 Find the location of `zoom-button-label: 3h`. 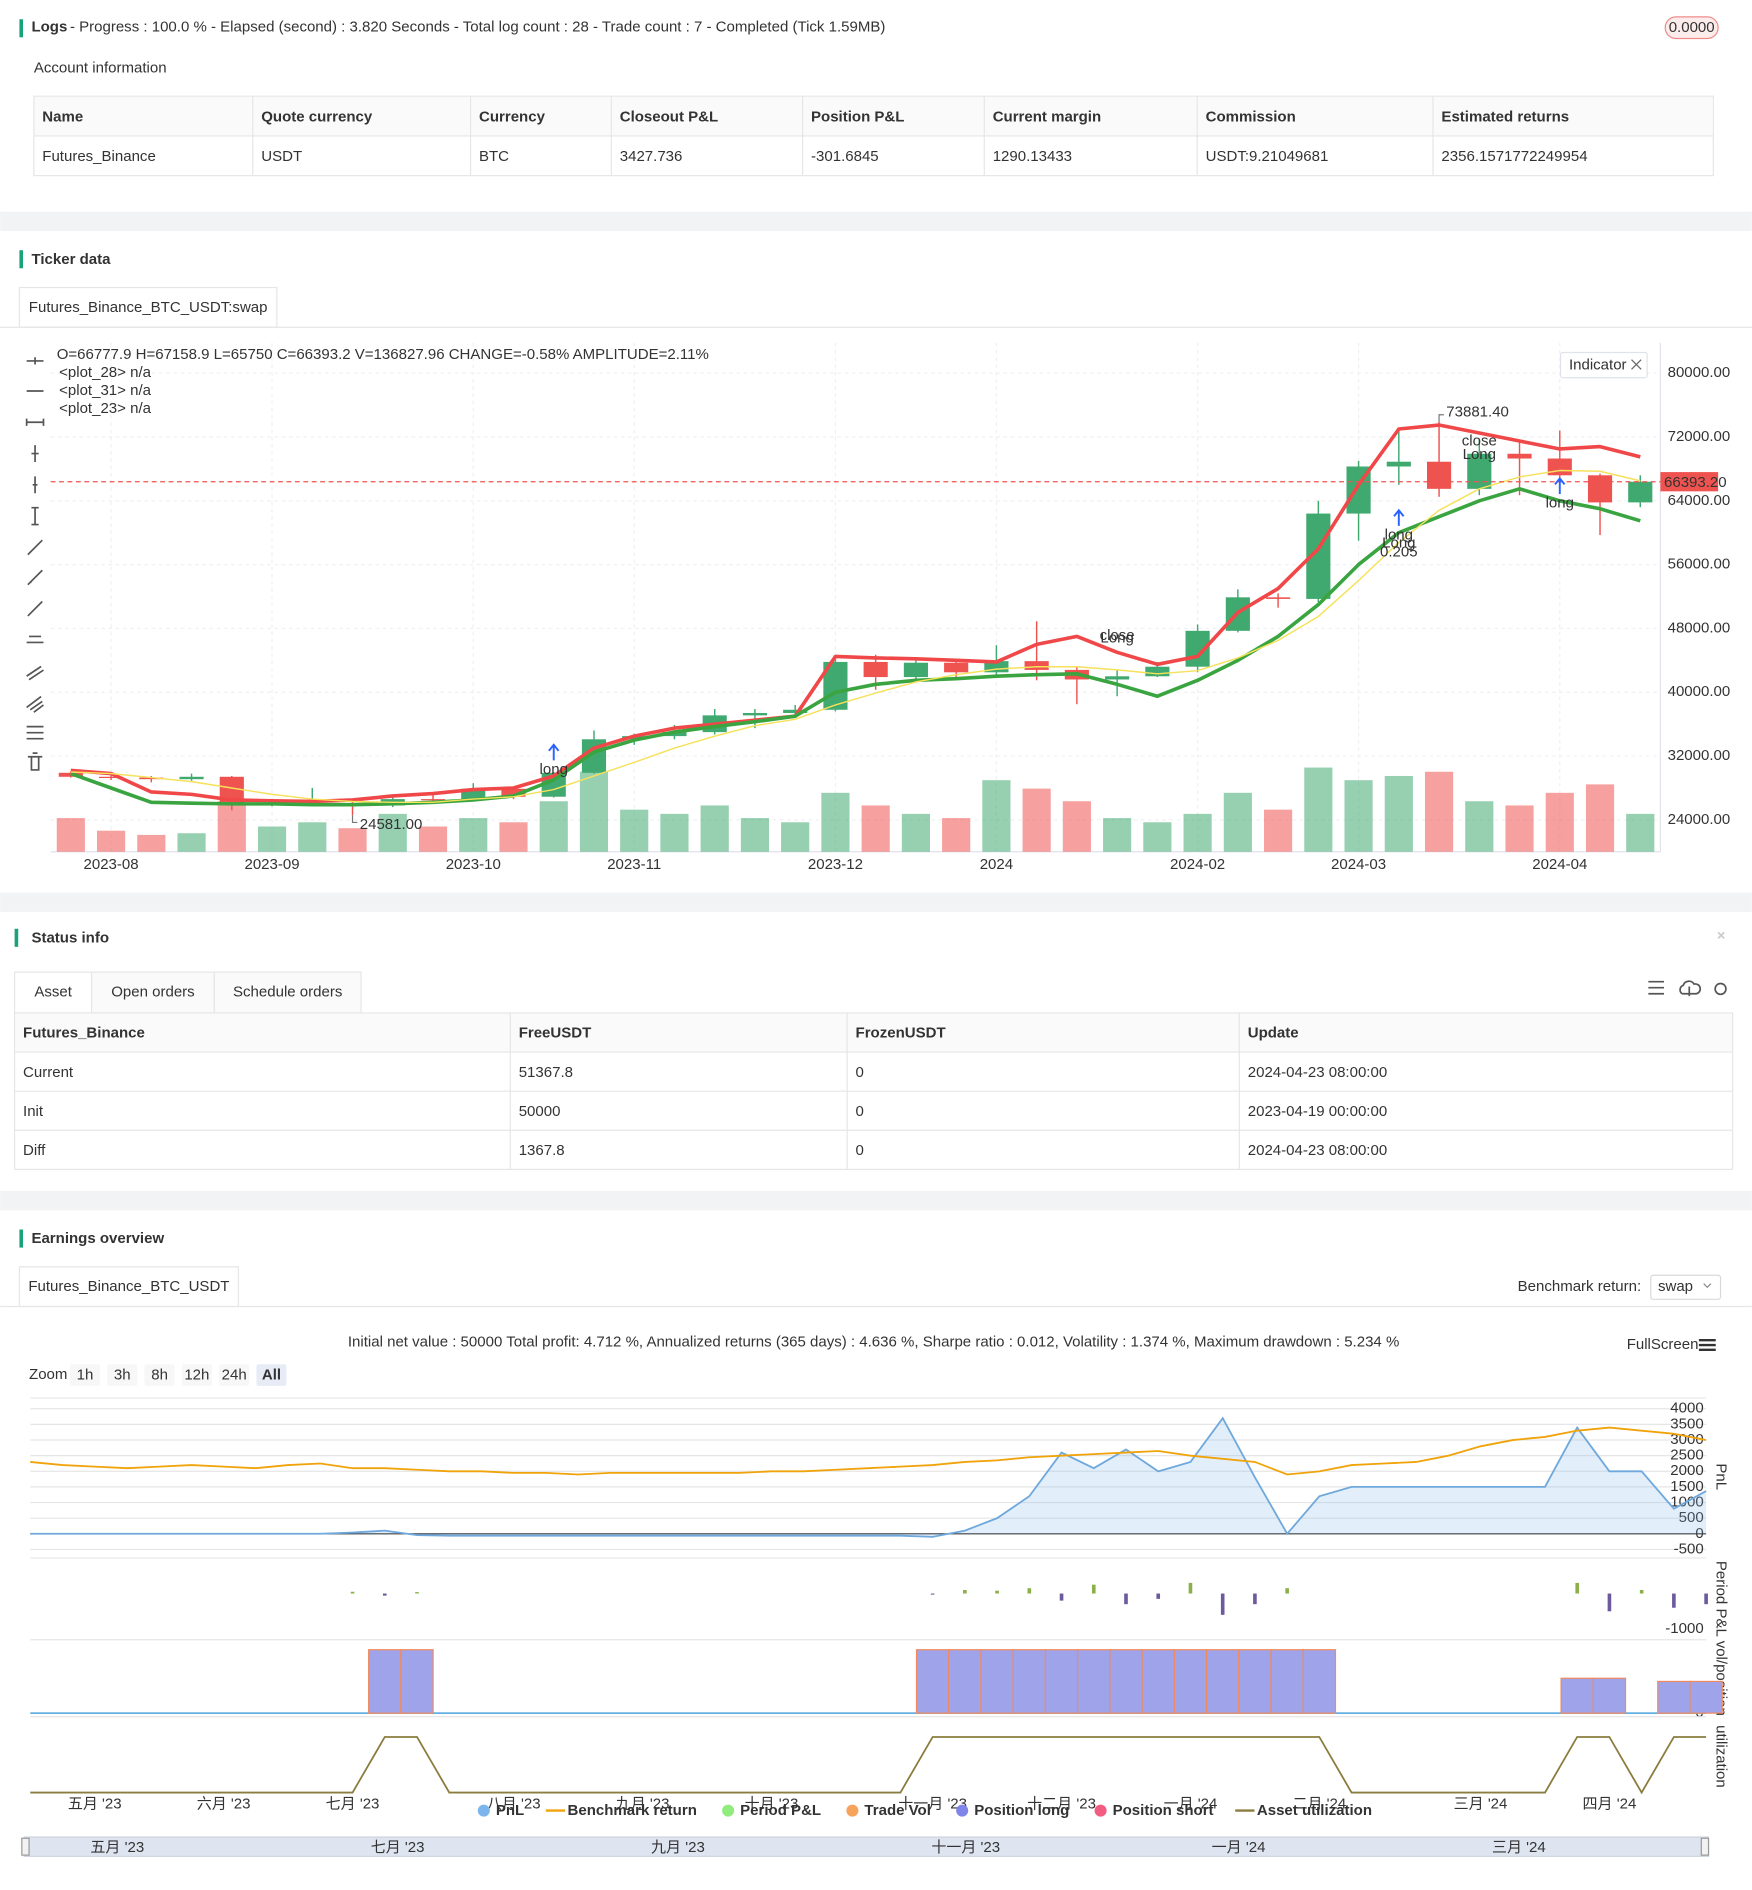

zoom-button-label: 3h is located at coordinates (122, 1375).